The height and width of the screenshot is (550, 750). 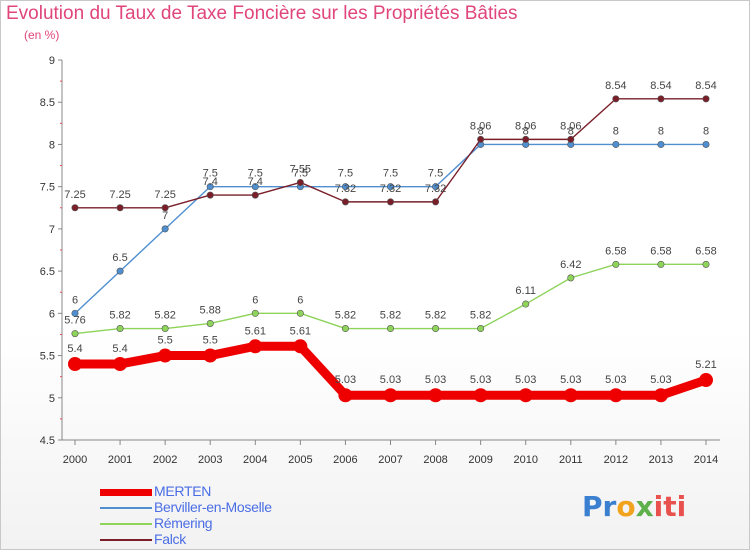 I want to click on x-tick-label: 2005, so click(x=300, y=460).